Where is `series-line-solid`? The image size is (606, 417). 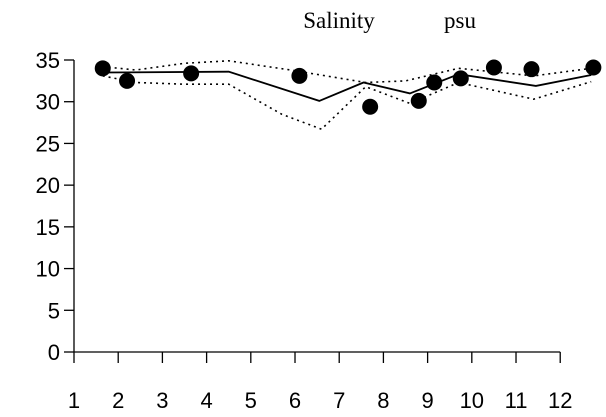
series-line-solid is located at coordinates (347, 86).